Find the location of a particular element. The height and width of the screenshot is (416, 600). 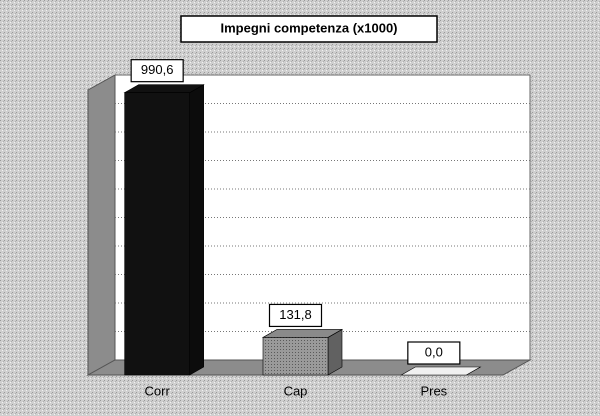

value-label: 990,6 is located at coordinates (157, 69).